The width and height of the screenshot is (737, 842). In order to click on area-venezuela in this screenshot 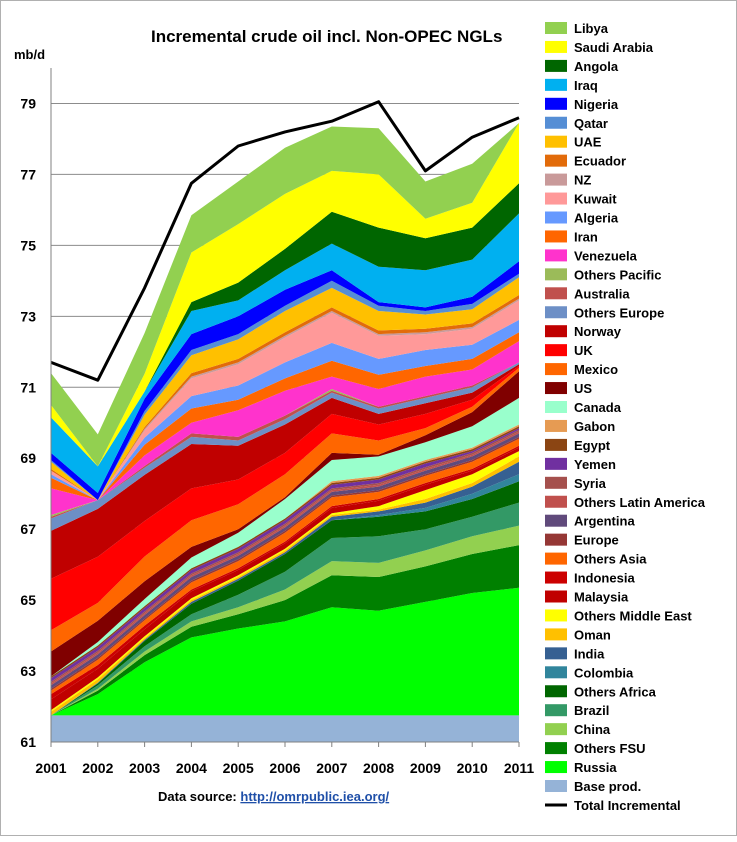, I will do `click(285, 428)`.